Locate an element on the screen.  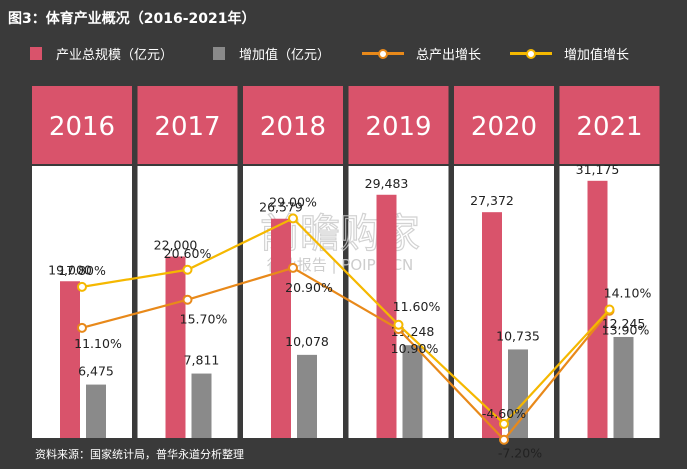
bar-added-2019 is located at coordinates (412, 391).